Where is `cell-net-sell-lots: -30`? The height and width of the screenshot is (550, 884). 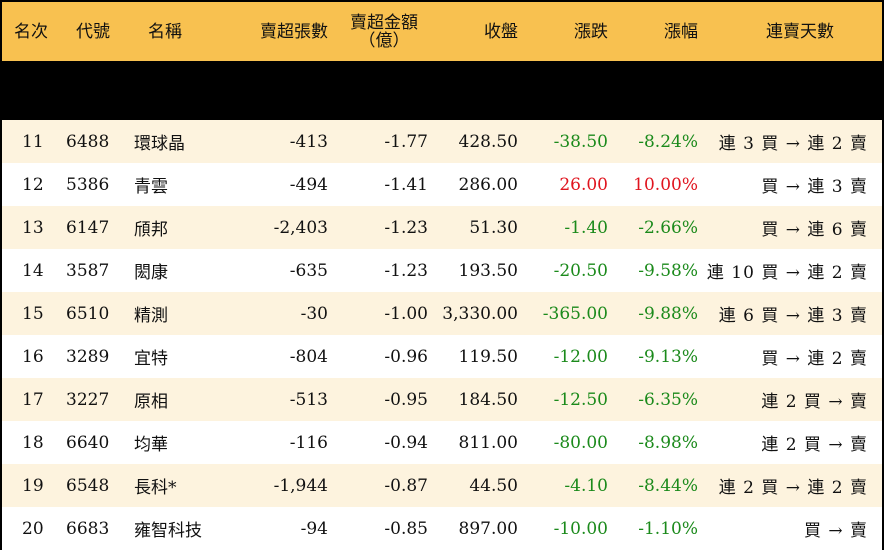 cell-net-sell-lots: -30 is located at coordinates (314, 313).